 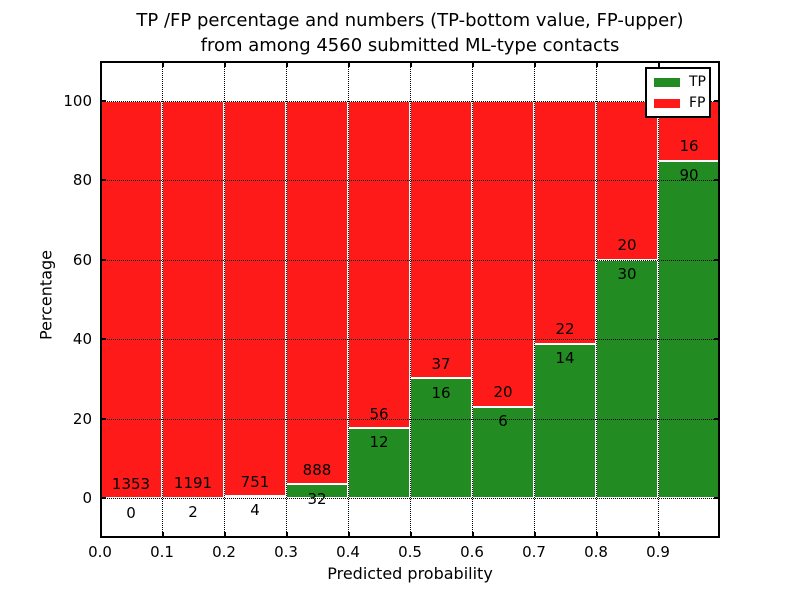 What do you see at coordinates (224, 552) in the screenshot?
I see `x-tick-label: 0.2` at bounding box center [224, 552].